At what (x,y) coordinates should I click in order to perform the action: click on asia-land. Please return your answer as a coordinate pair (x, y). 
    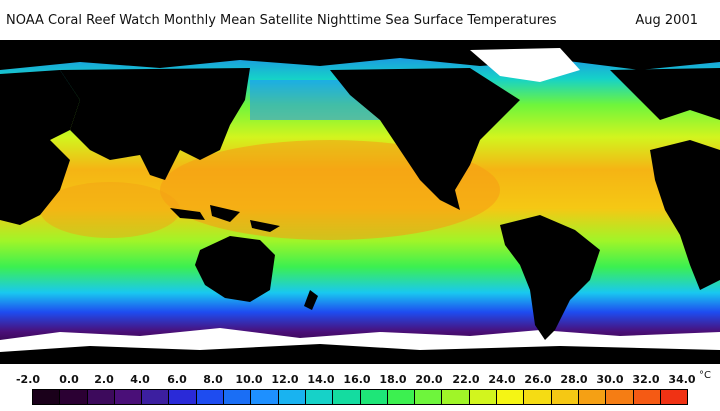
    Looking at the image, I should click on (155, 124).